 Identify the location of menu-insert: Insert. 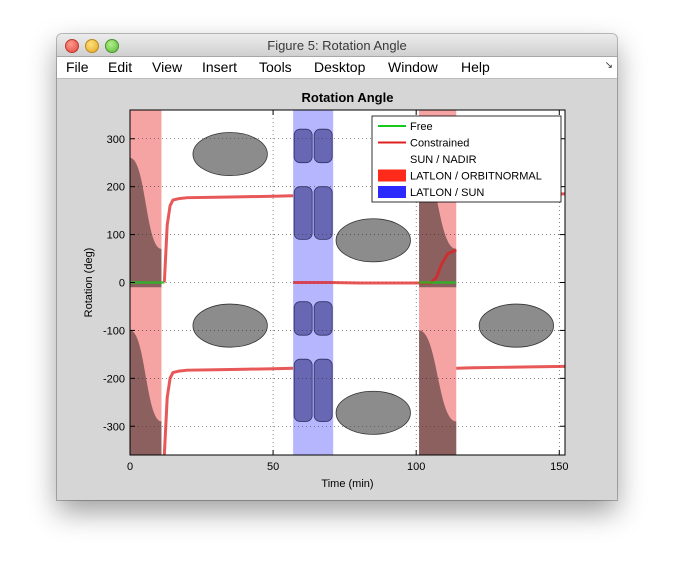
(220, 67).